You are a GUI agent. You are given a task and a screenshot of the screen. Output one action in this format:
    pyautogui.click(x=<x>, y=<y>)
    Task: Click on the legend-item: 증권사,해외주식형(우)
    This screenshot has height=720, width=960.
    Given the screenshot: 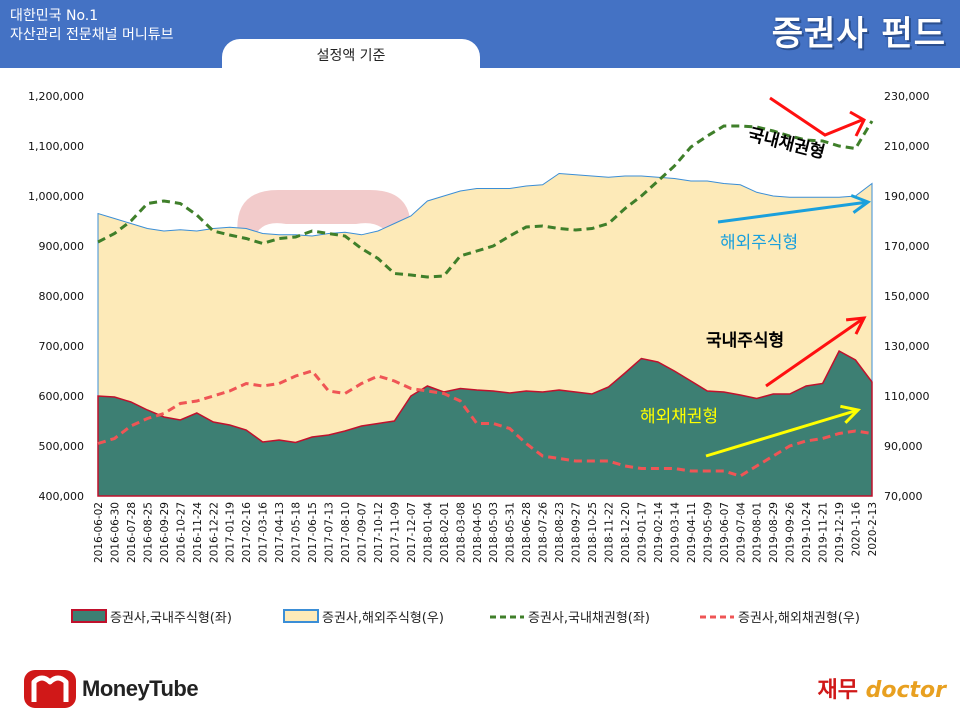 What is the action you would take?
    pyautogui.click(x=363, y=617)
    